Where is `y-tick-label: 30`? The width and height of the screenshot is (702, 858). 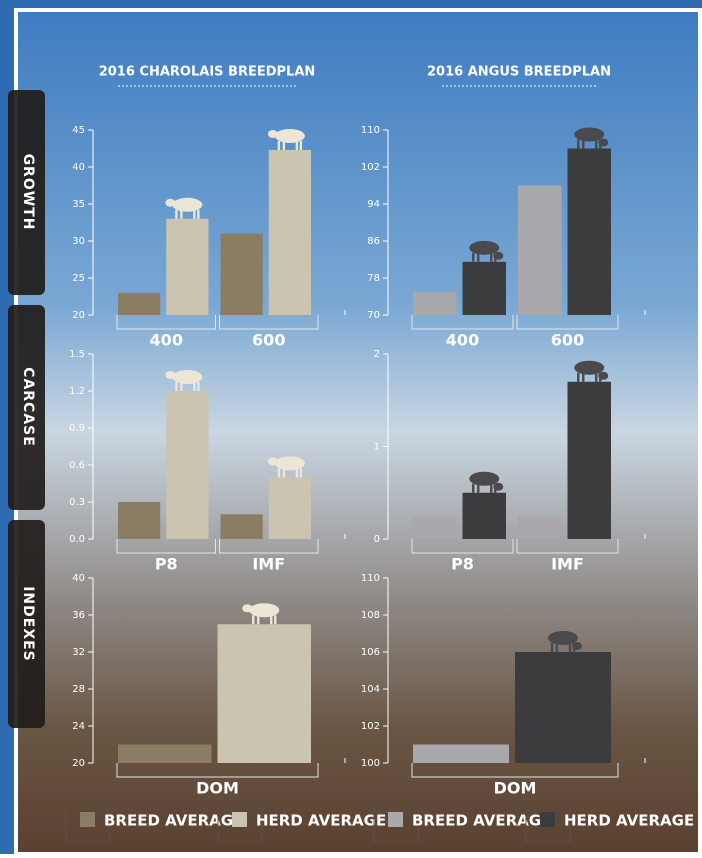 y-tick-label: 30 is located at coordinates (78, 241).